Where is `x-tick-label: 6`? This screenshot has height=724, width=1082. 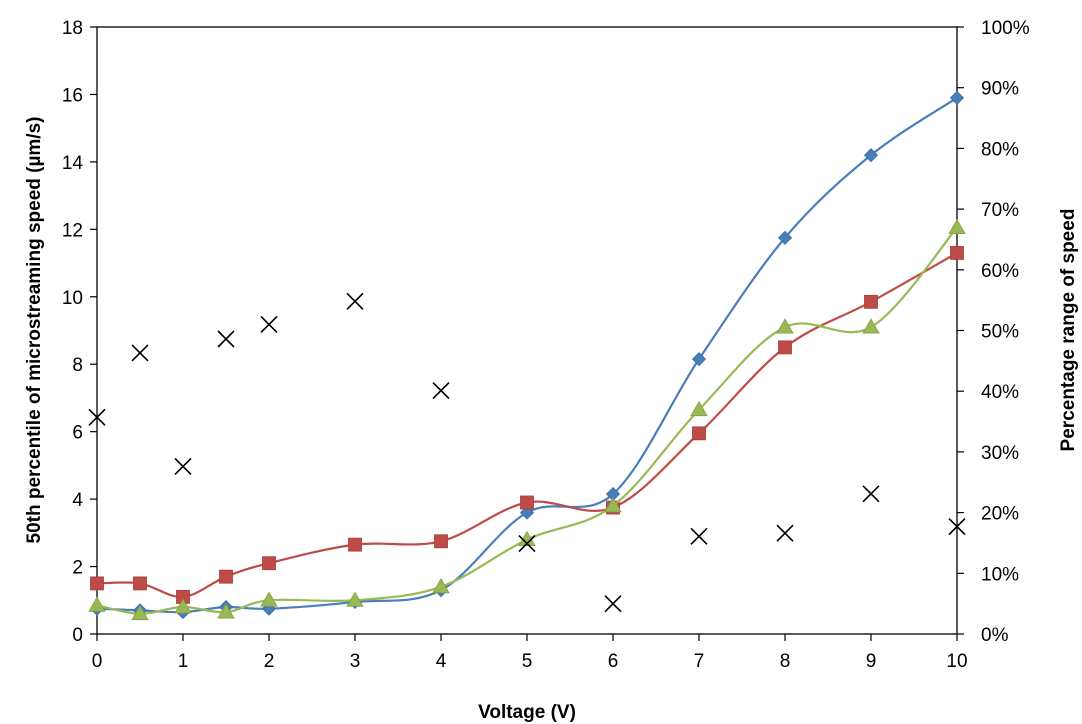 x-tick-label: 6 is located at coordinates (613, 661).